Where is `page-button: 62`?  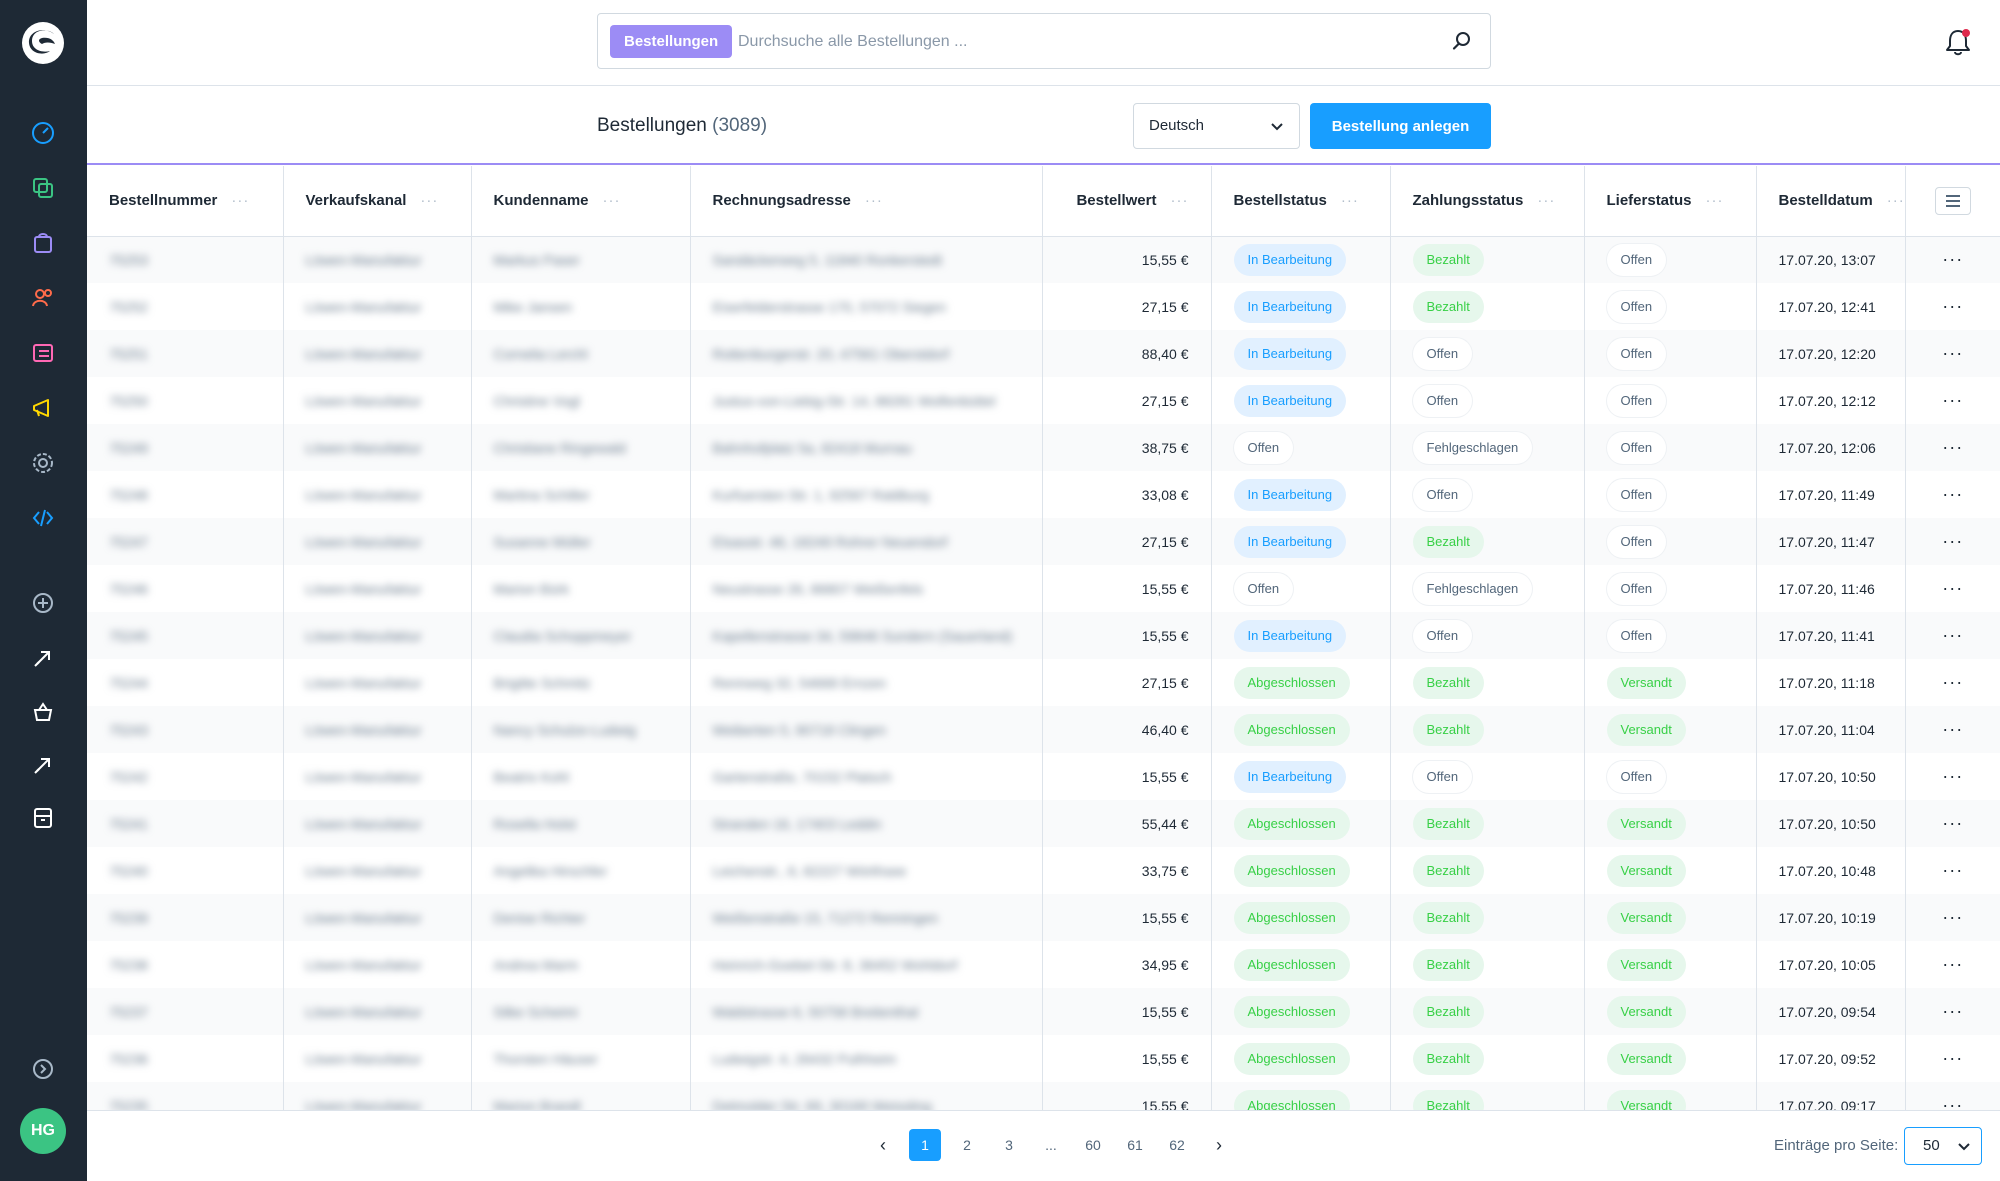
page-button: 62 is located at coordinates (1177, 1145).